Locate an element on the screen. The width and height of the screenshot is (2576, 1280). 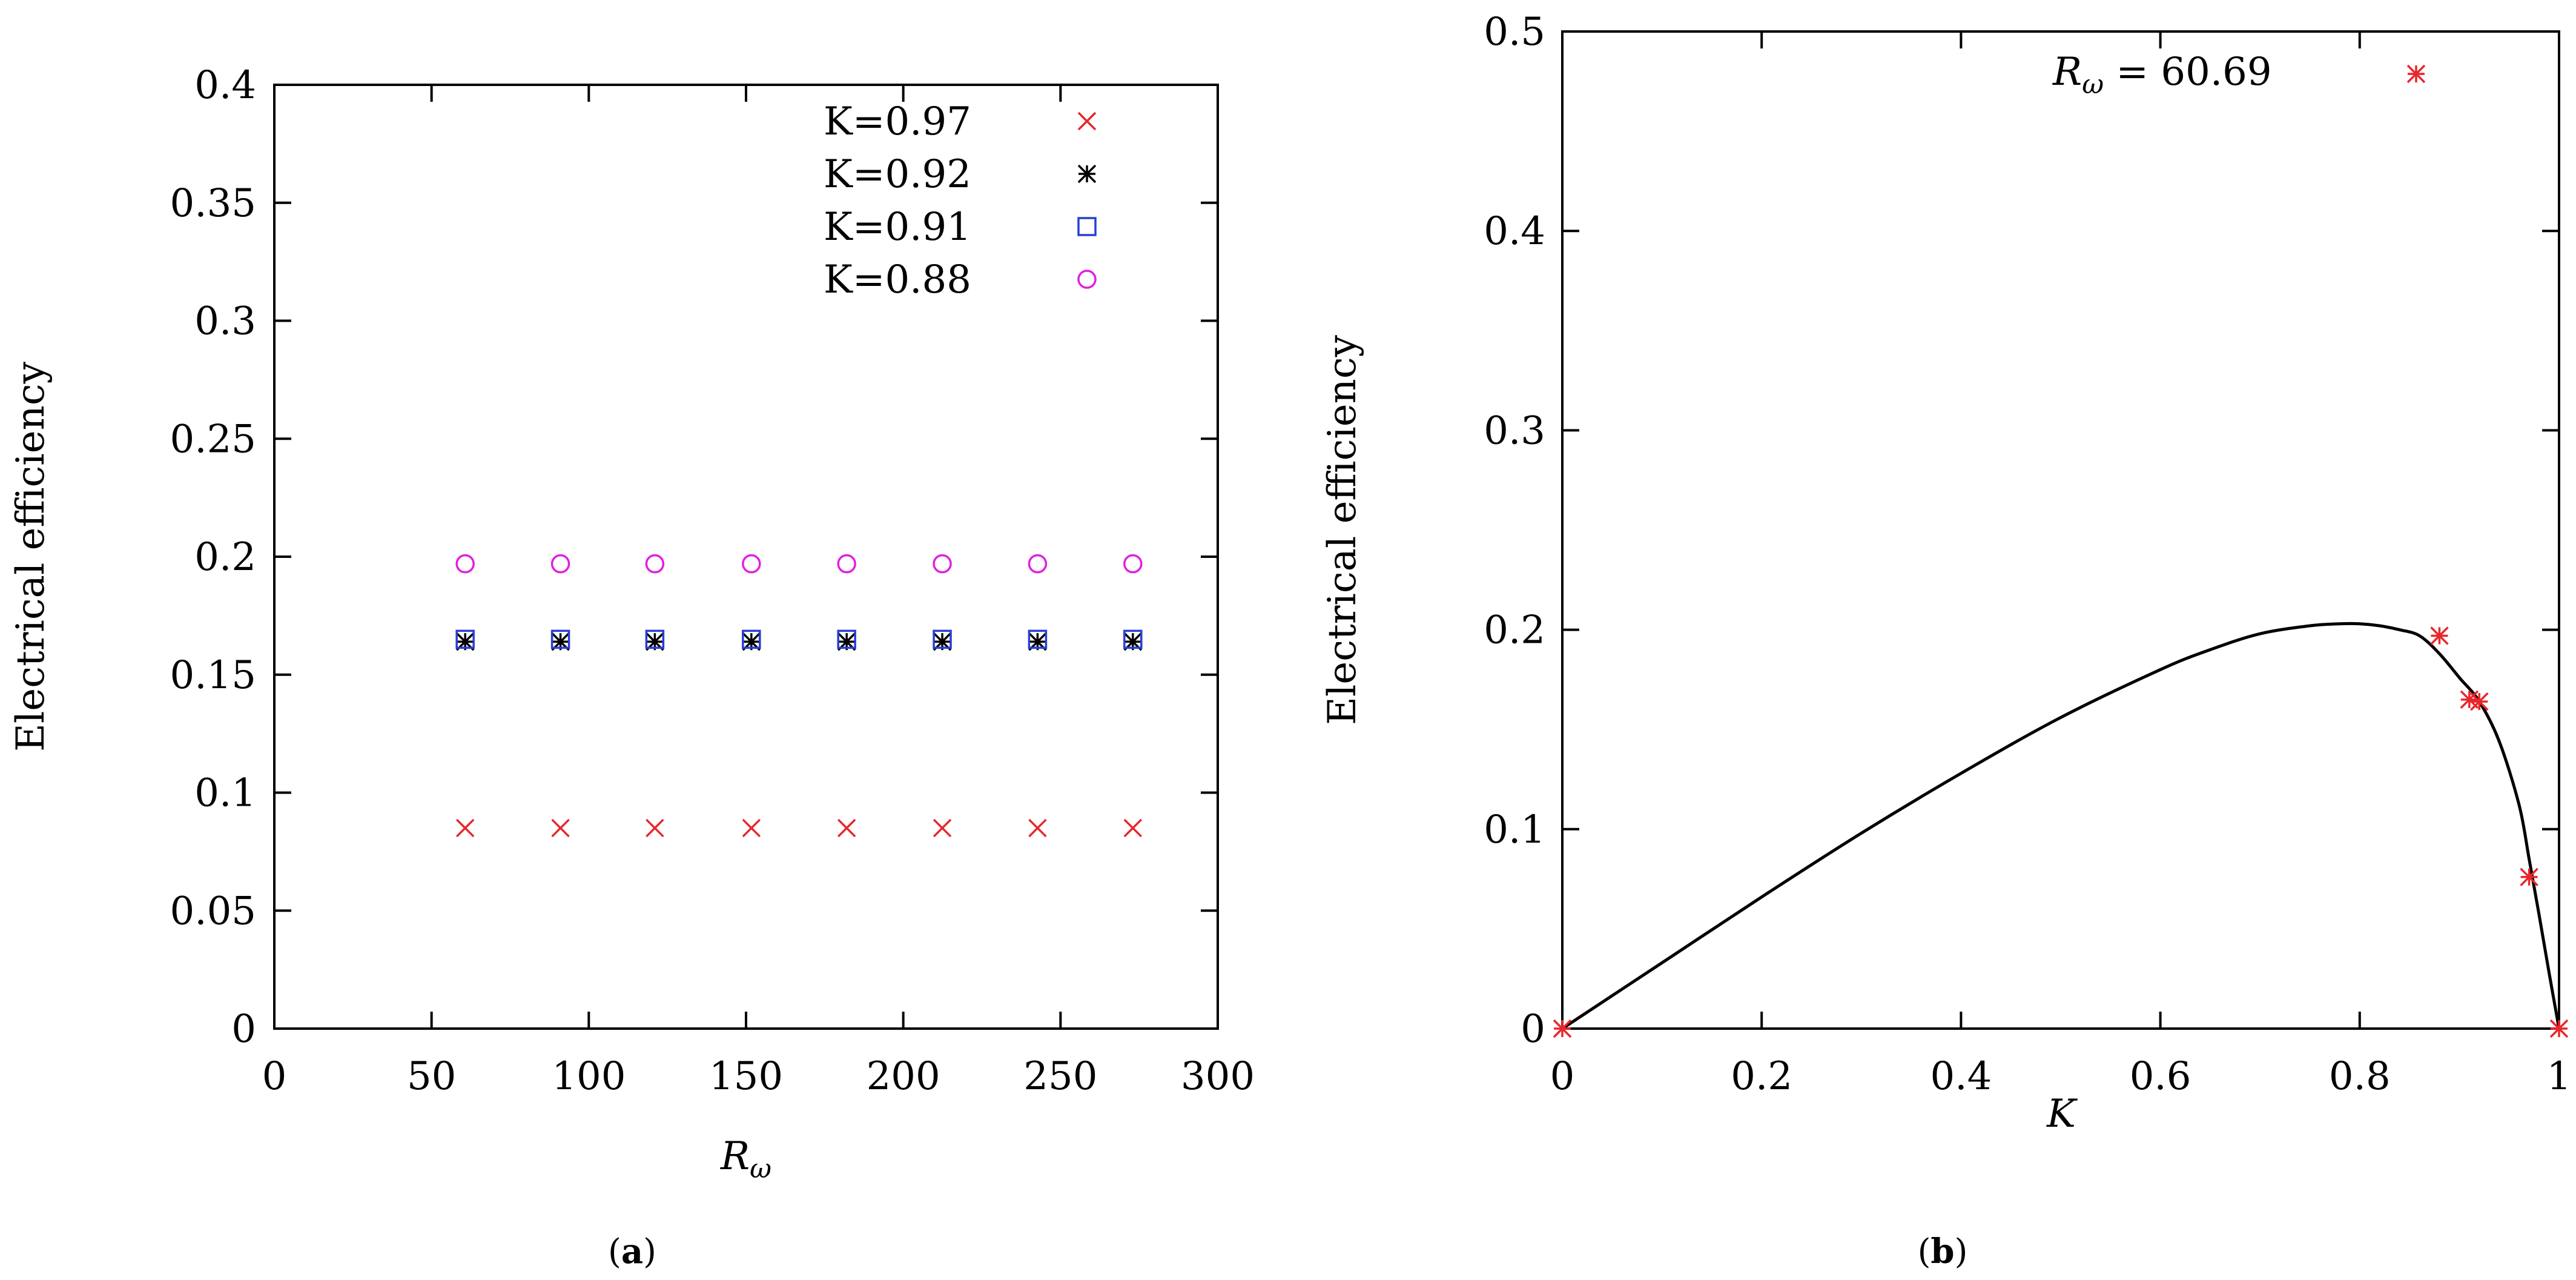
caption-a-letter: a is located at coordinates (632, 1252).